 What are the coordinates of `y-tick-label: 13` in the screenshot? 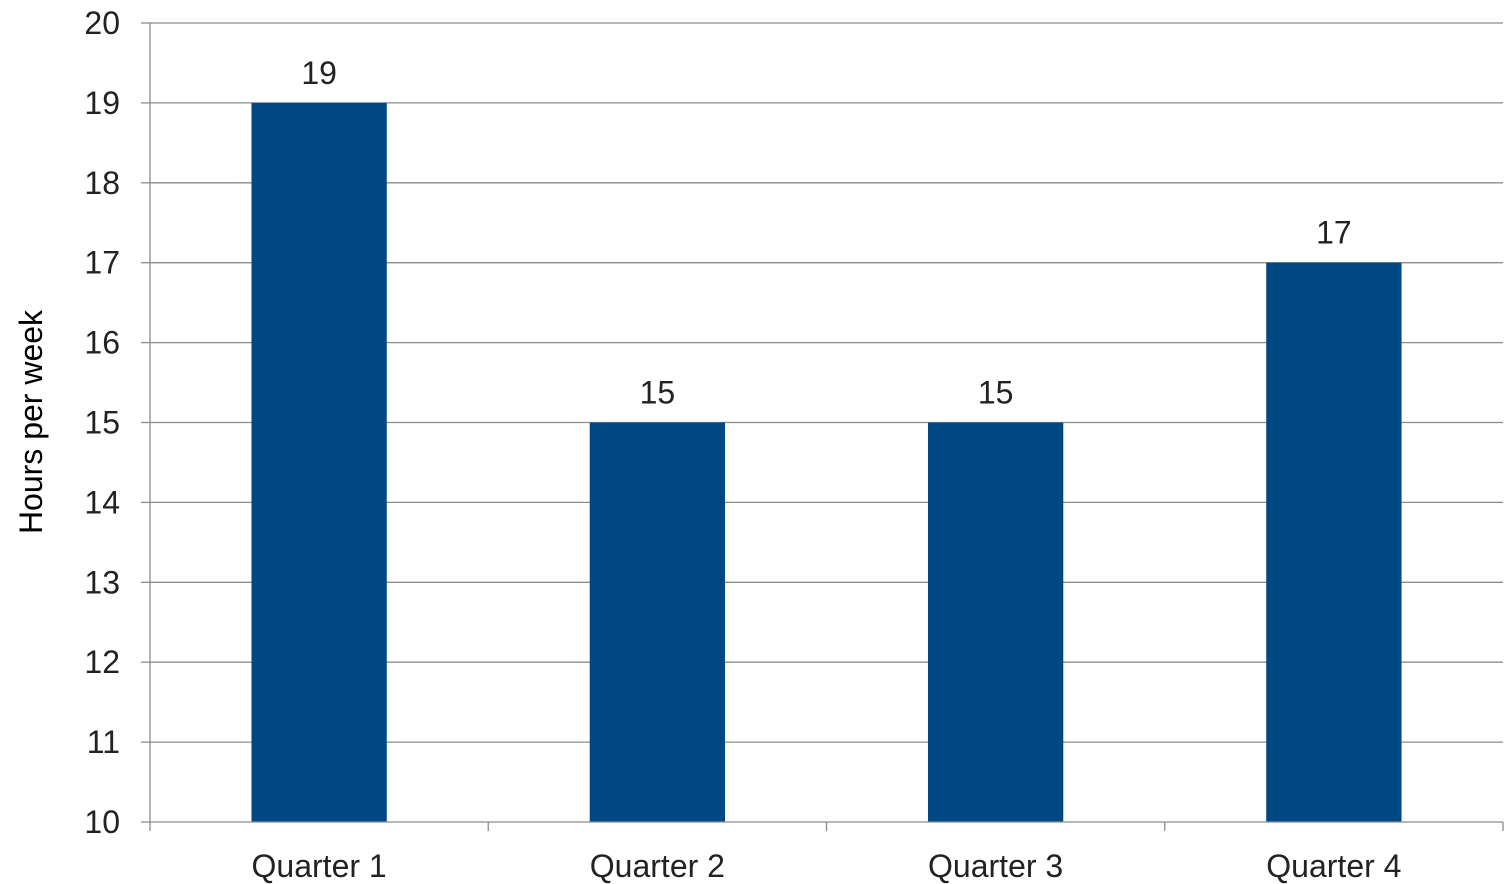 It's located at (102, 582).